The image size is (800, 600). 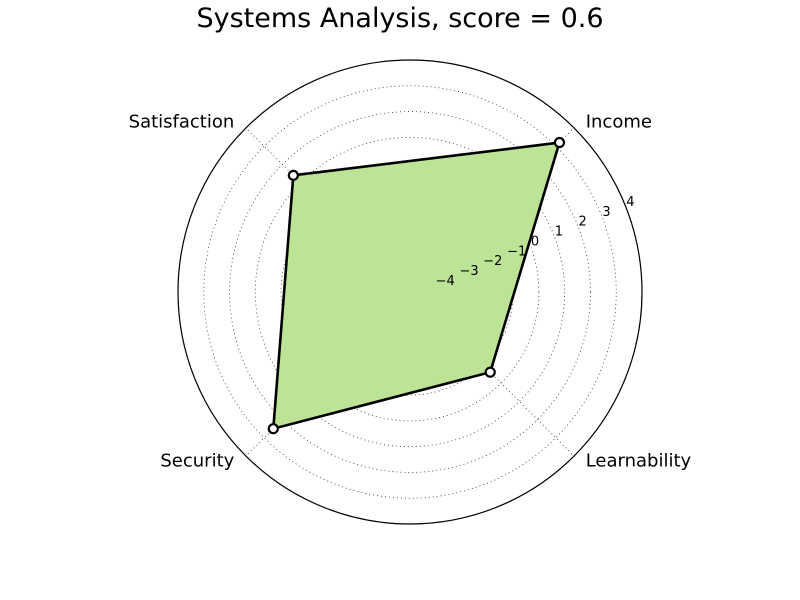 I want to click on category-label-income: Income, so click(x=619, y=121).